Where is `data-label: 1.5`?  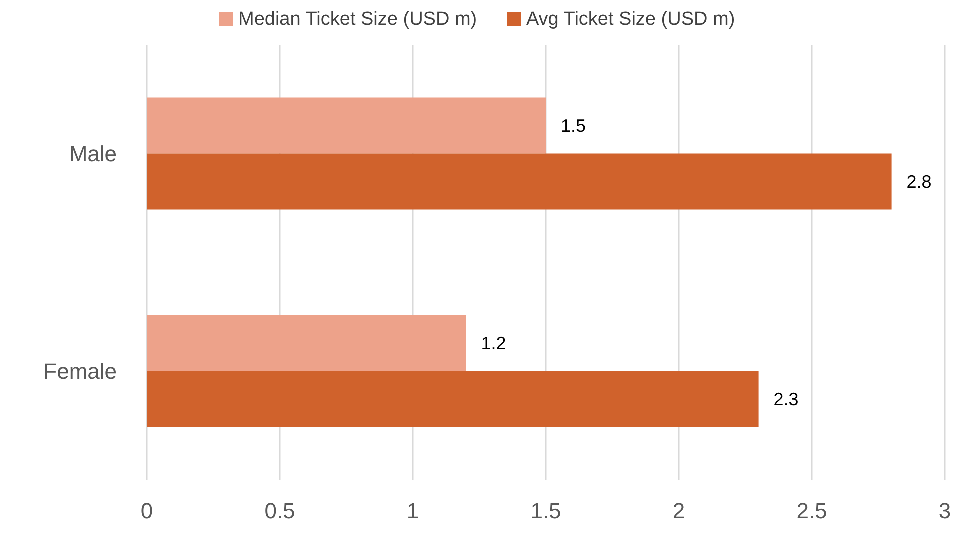
data-label: 1.5 is located at coordinates (573, 126).